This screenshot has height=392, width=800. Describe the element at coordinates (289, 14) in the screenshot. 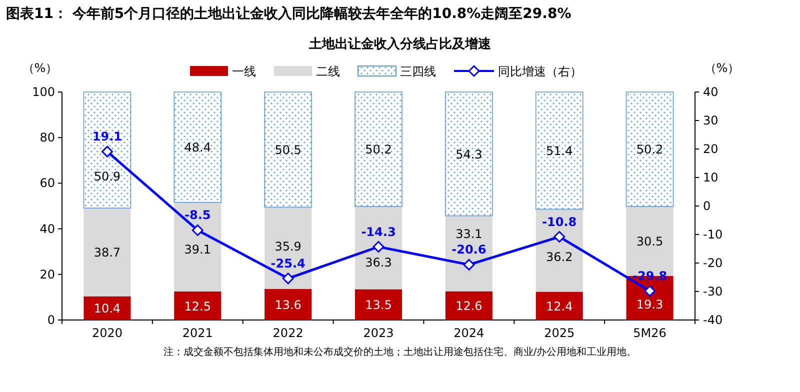

I see `chart-title: 图表11： 今年前5个月口径的土地出让金收入同比降幅较去年全年的10.8%走阔至29.8%` at that location.